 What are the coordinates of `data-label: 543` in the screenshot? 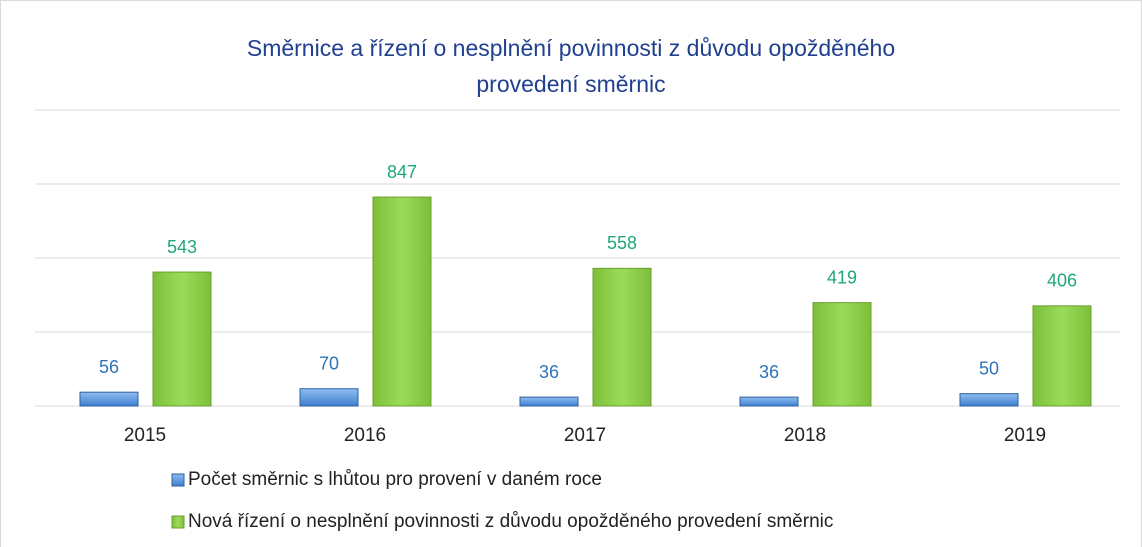 It's located at (182, 247).